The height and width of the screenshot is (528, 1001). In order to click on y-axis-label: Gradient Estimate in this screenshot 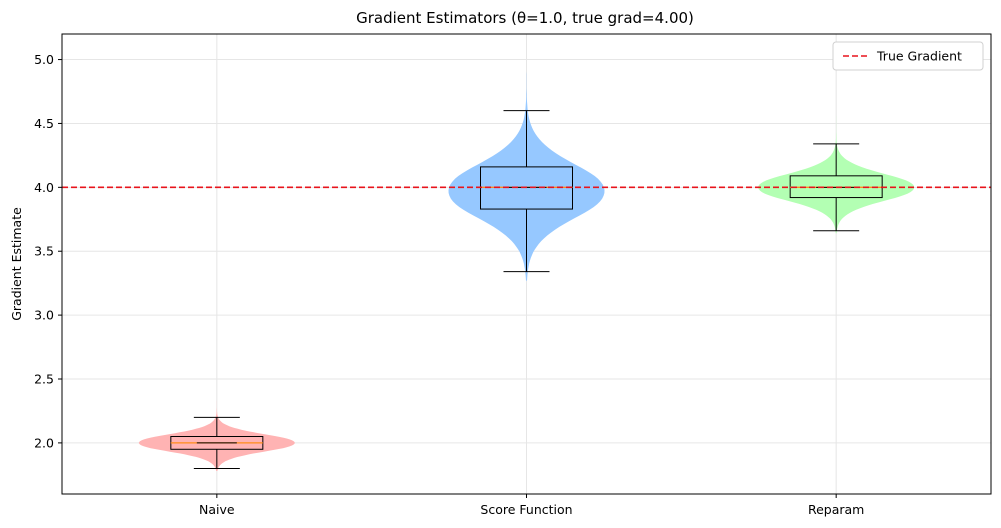, I will do `click(16, 264)`.